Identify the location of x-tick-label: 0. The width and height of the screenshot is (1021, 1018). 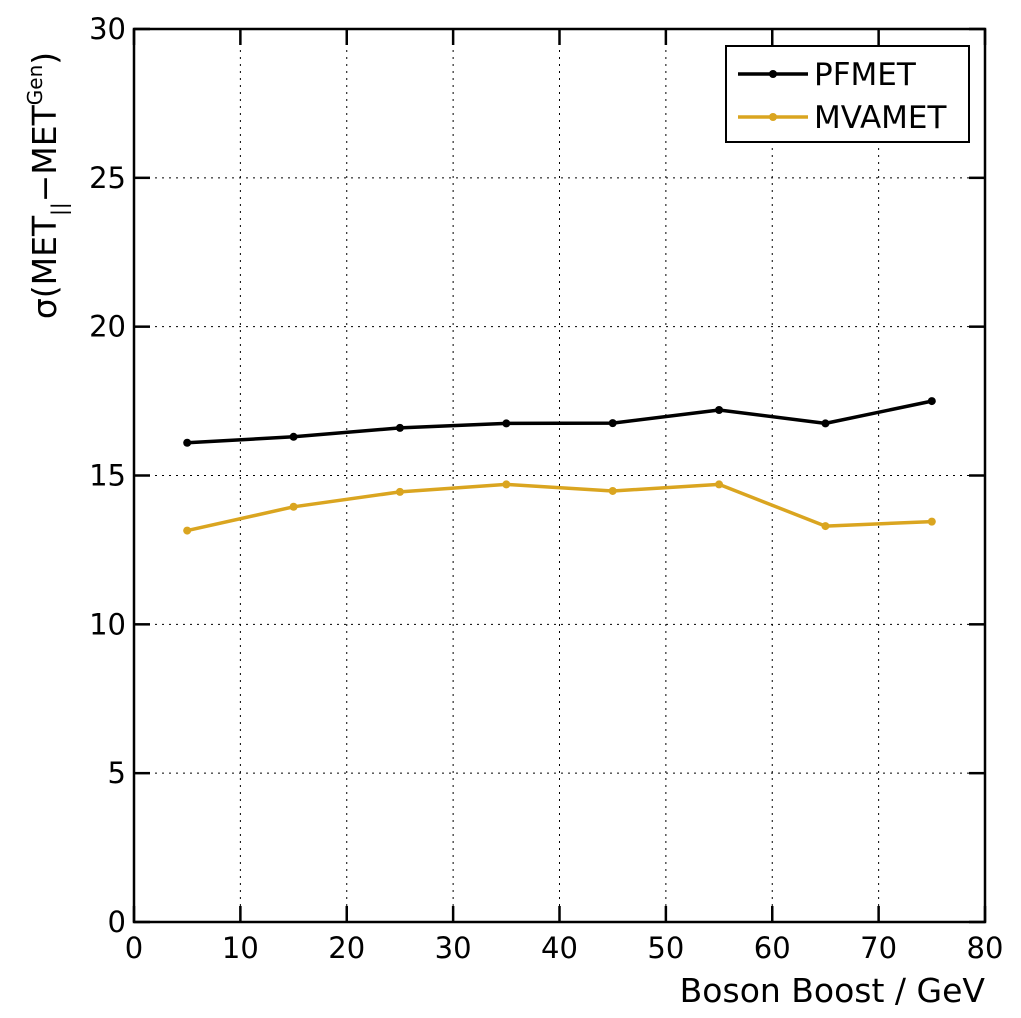
(134, 948).